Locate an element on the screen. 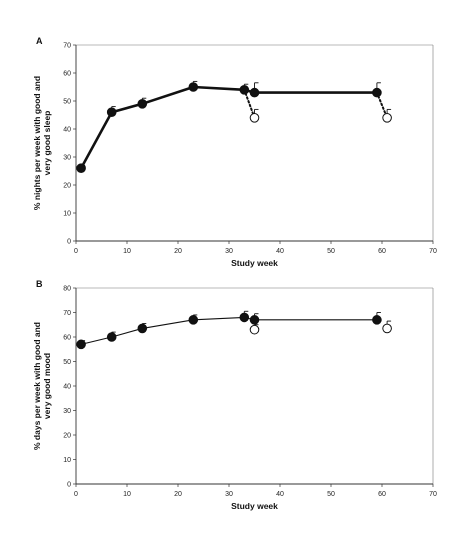 This screenshot has height=554, width=473. y-axis-title-line: % nights per week with good and is located at coordinates (37, 143).